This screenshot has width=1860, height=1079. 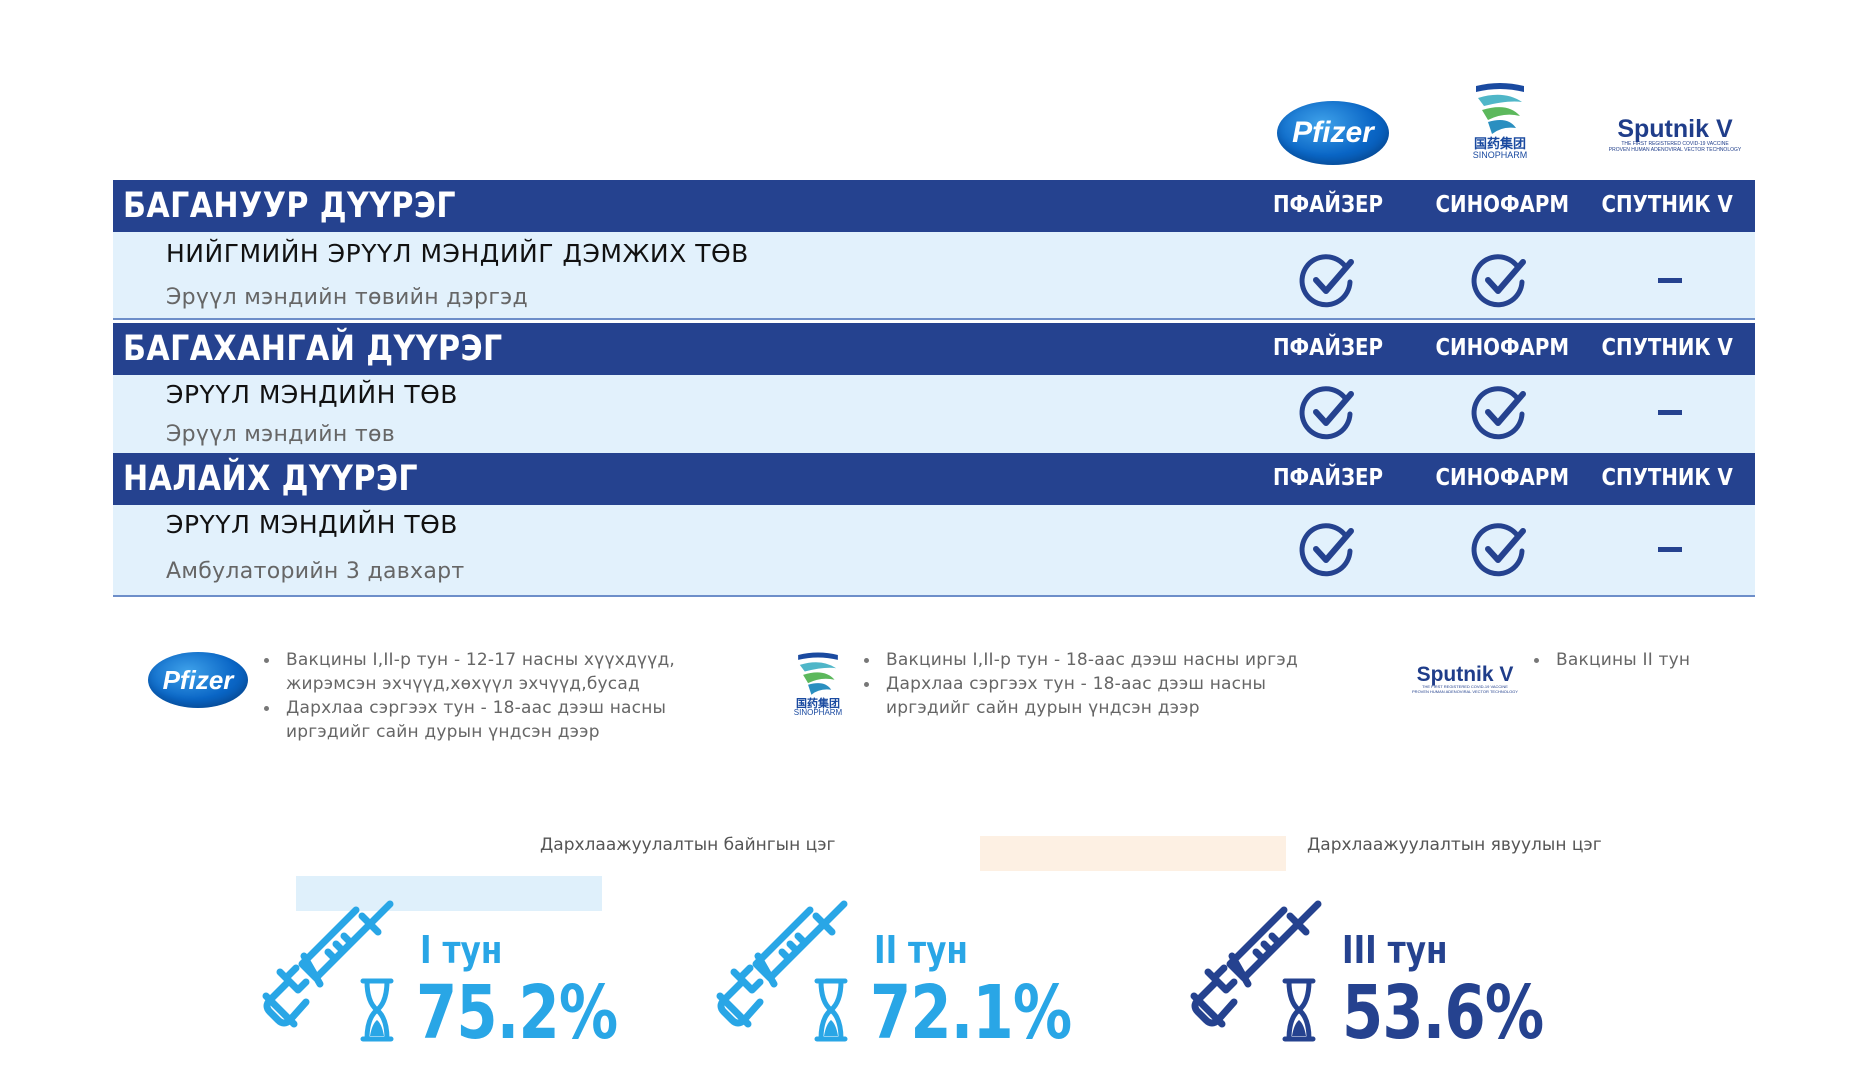 I want to click on sputnik-legend-name: Sputnik V, so click(x=1465, y=674).